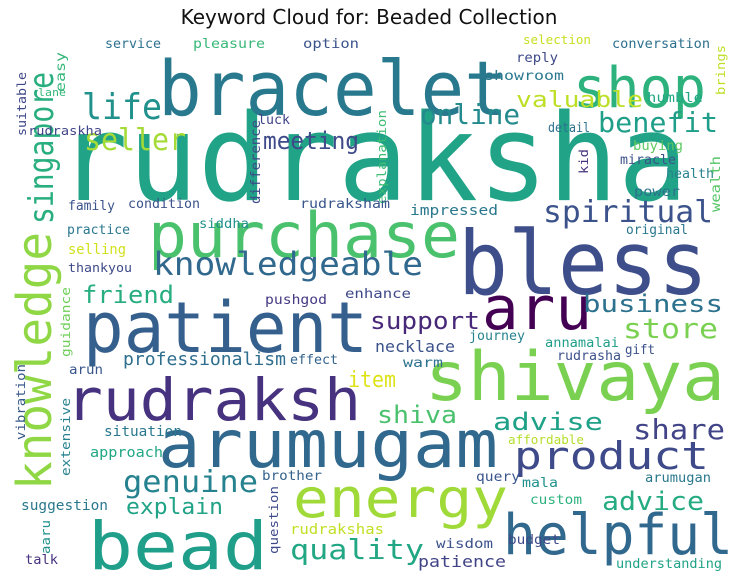  Describe the element at coordinates (690, 174) in the screenshot. I see `cloud-word-health: health` at that location.